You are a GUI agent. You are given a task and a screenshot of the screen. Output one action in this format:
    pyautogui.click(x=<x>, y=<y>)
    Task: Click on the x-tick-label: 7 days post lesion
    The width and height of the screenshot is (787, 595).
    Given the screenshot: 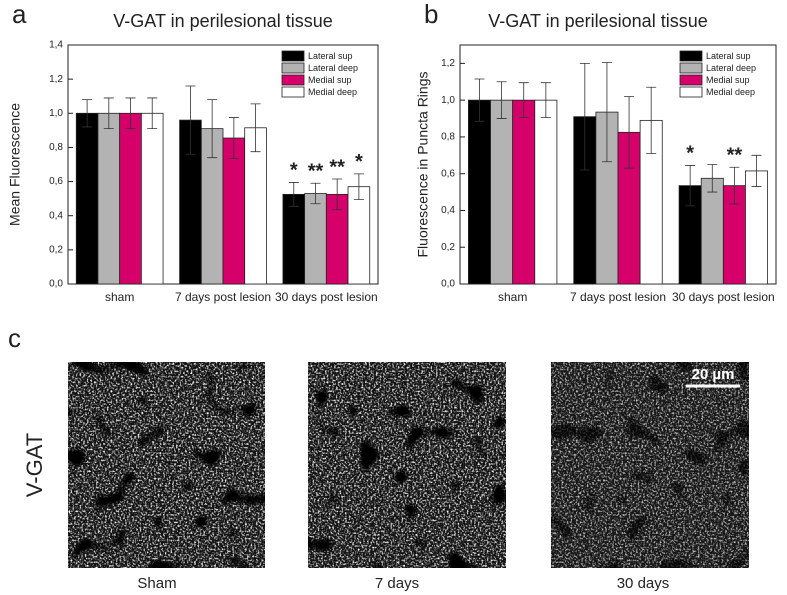 What is the action you would take?
    pyautogui.click(x=223, y=297)
    